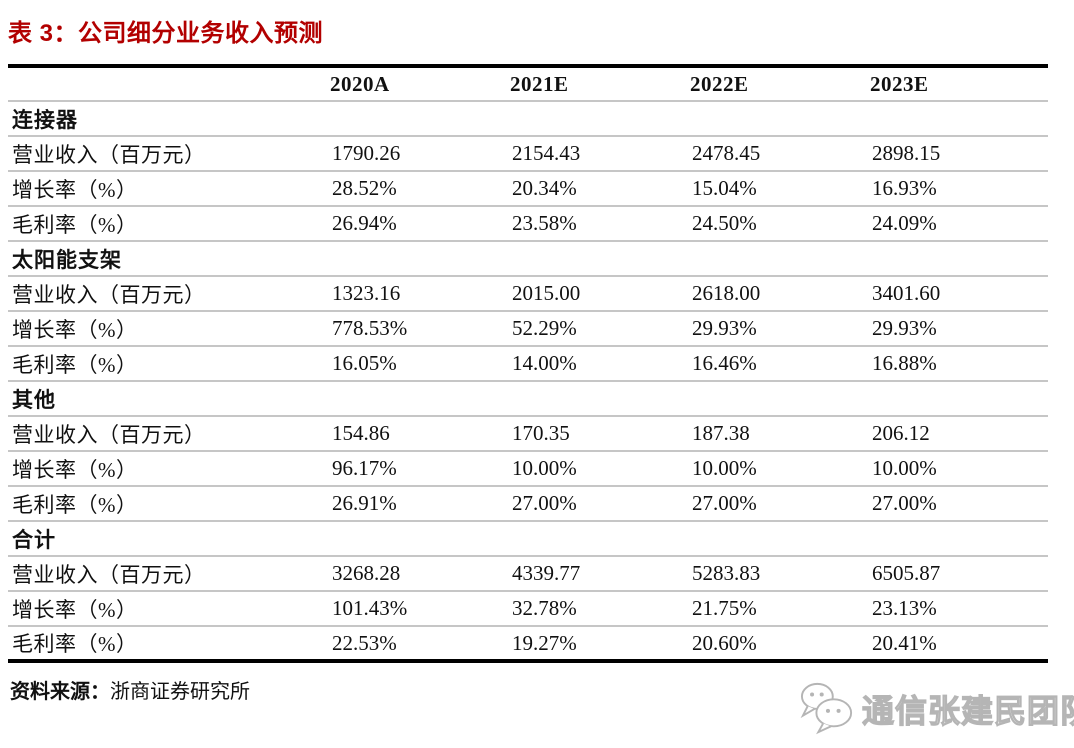  Describe the element at coordinates (366, 153) in the screenshot. I see `cell-value: 1790.26` at that location.